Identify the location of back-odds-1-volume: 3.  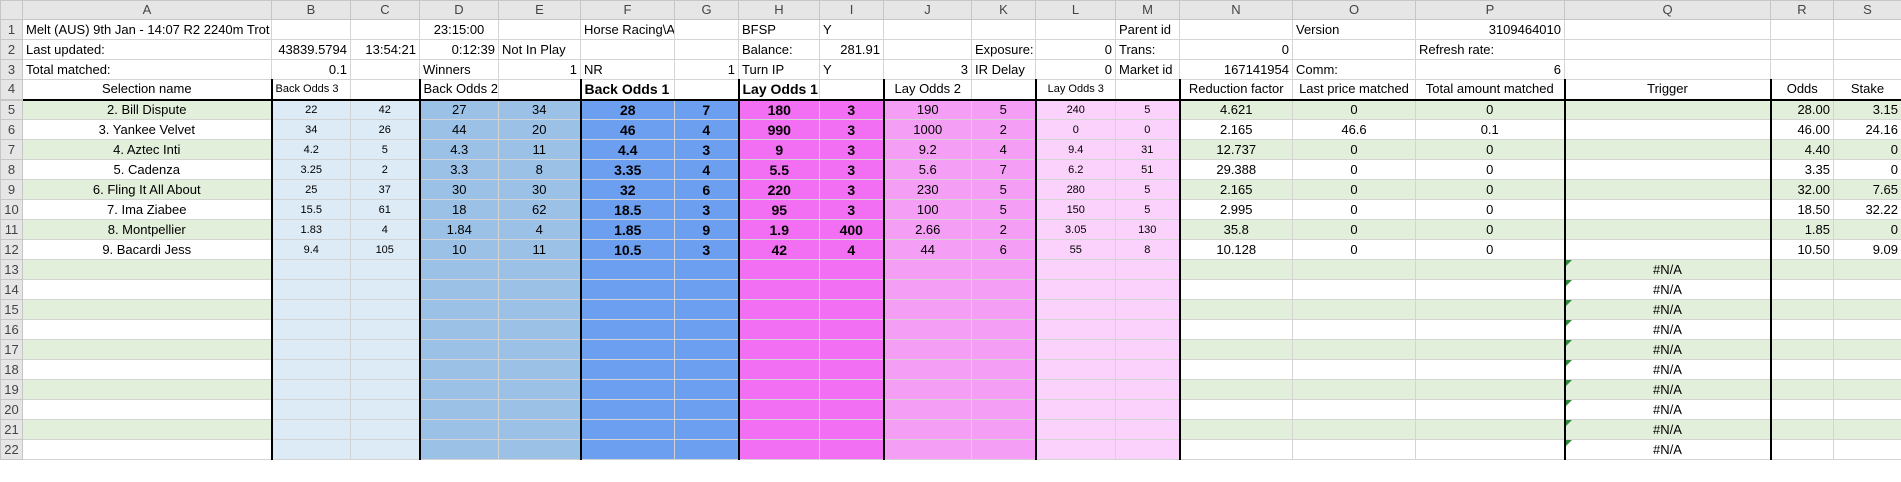
(706, 249).